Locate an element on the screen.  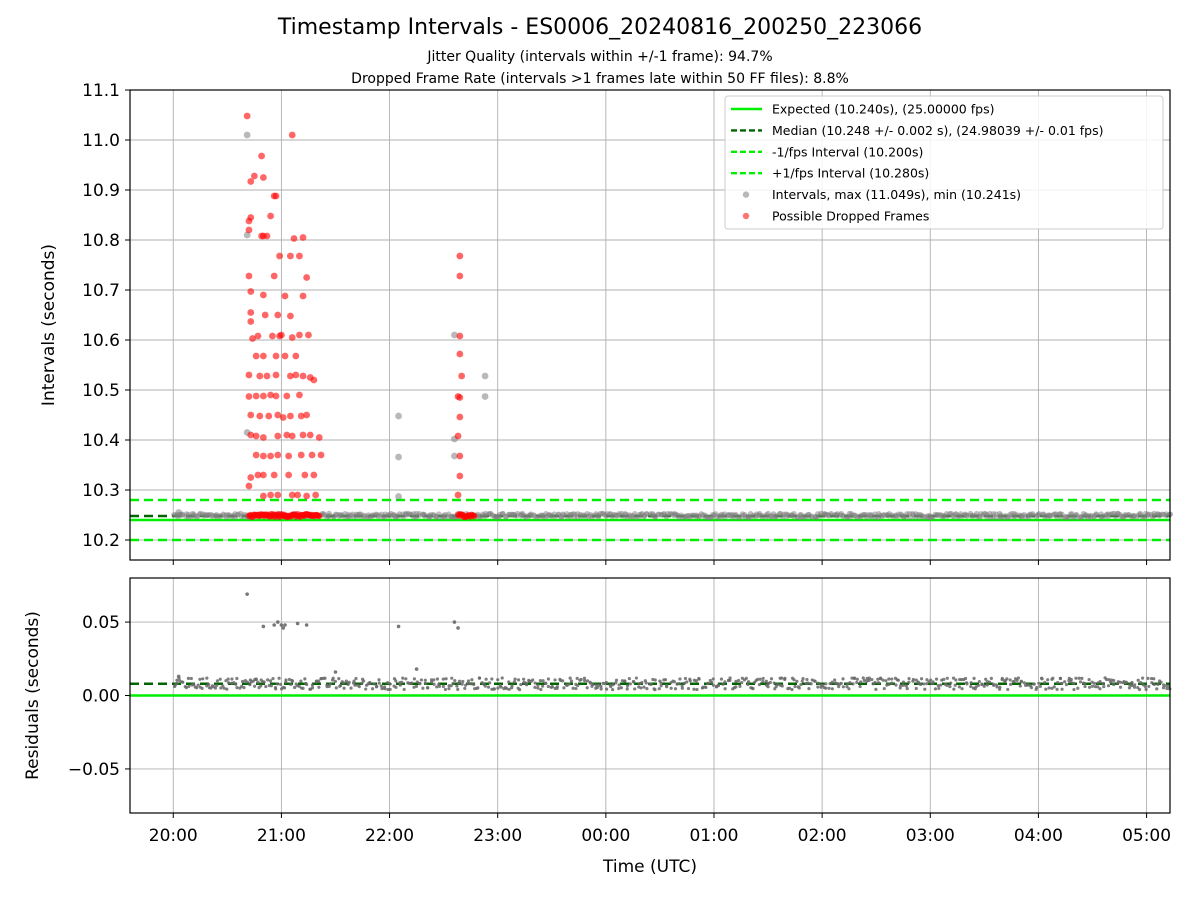
bottom-panel-y-axis: −0.05 0.00 0.05 is located at coordinates (99, 696).